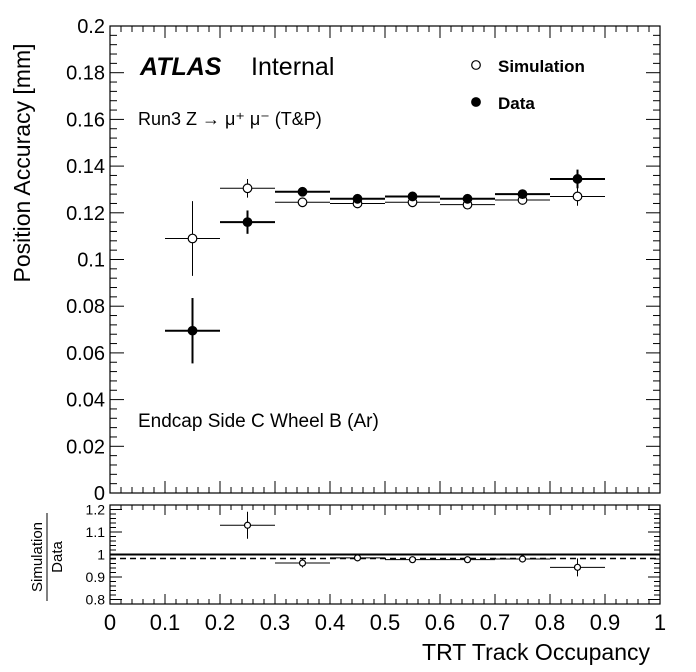  I want to click on x-tick-label: 0.8, so click(550, 622).